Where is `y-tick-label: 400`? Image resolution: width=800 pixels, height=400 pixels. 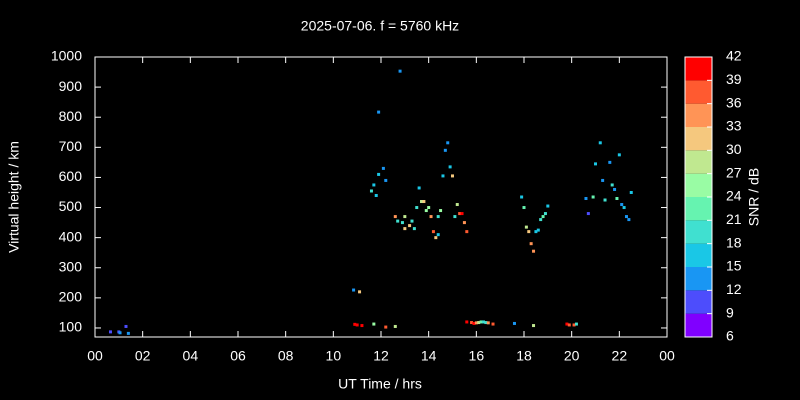 y-tick-label: 400 is located at coordinates (71, 236).